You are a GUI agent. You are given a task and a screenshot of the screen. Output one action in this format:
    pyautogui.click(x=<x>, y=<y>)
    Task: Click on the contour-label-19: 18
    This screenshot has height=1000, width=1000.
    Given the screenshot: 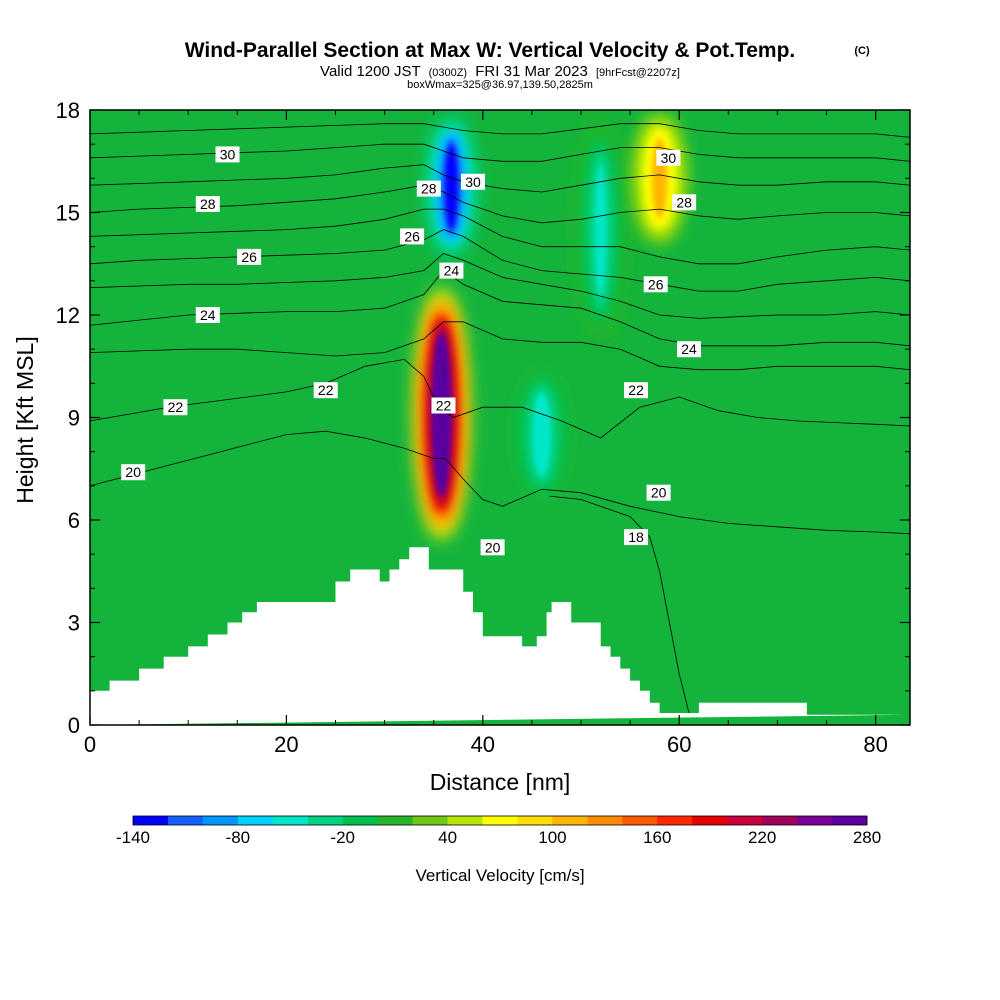 What is the action you would take?
    pyautogui.click(x=636, y=537)
    